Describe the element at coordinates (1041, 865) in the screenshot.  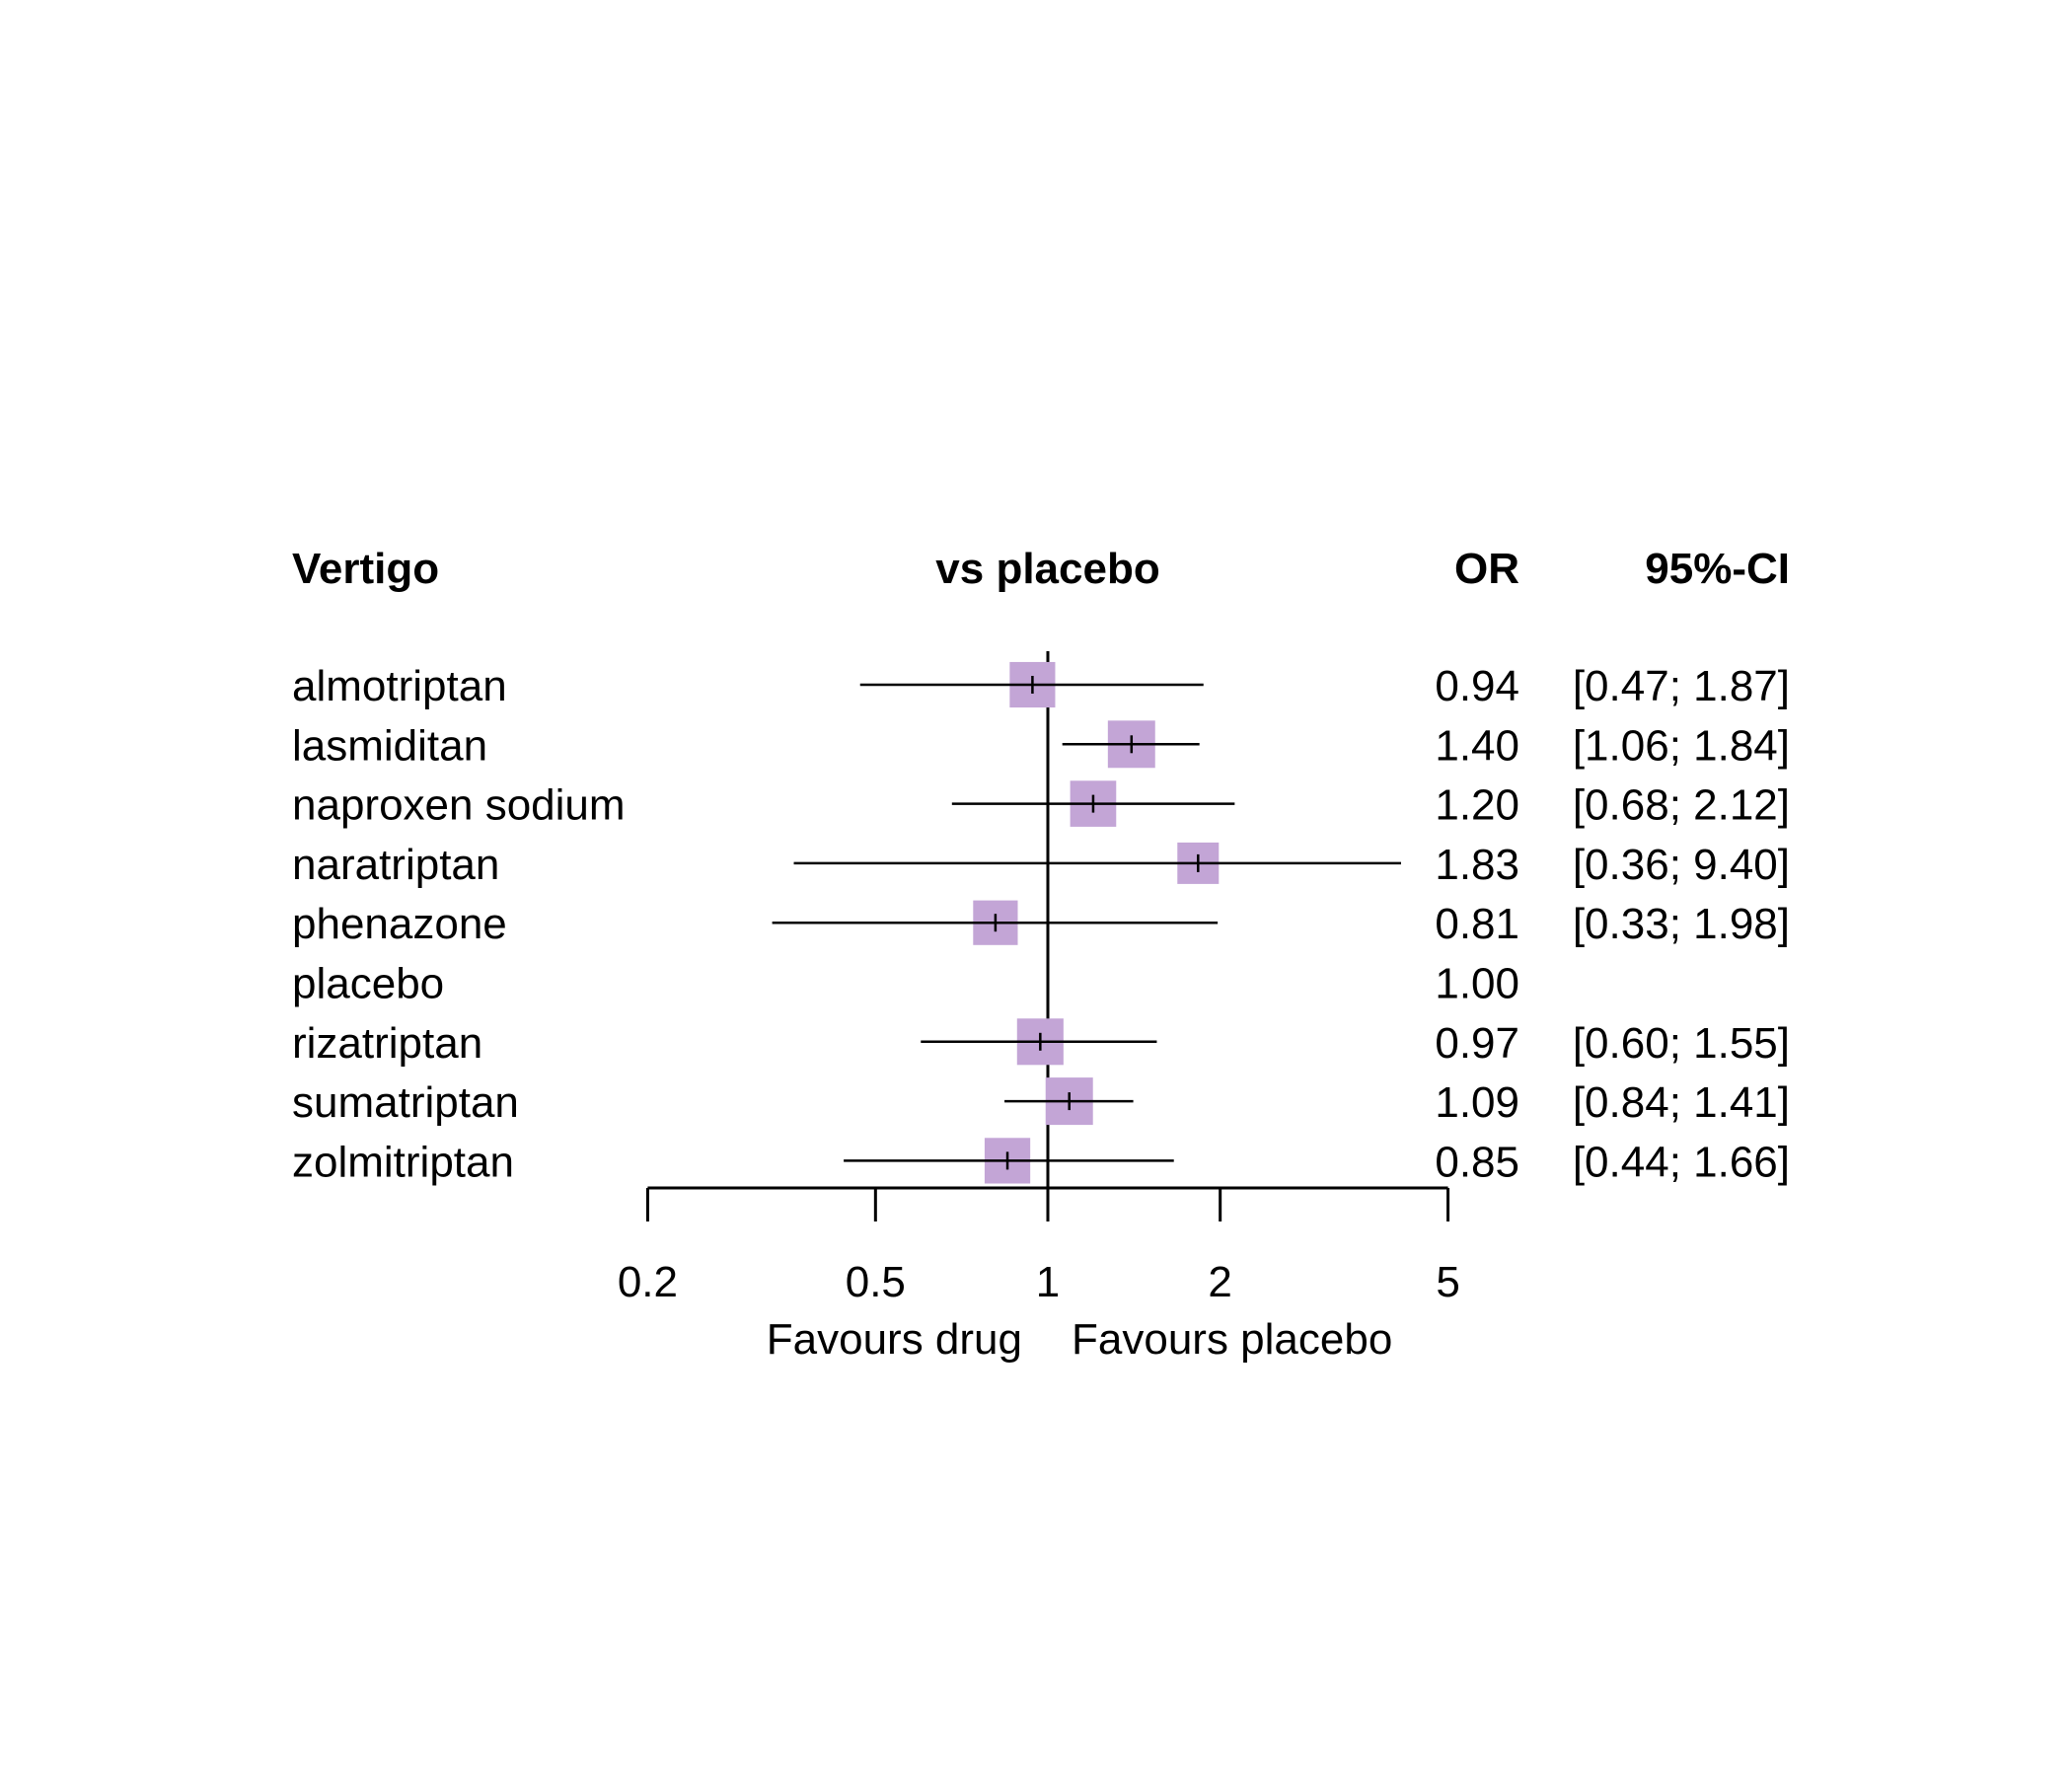
I see `row-naratriptan: naratriptan 1.83 [0.36; 9.40]` at that location.